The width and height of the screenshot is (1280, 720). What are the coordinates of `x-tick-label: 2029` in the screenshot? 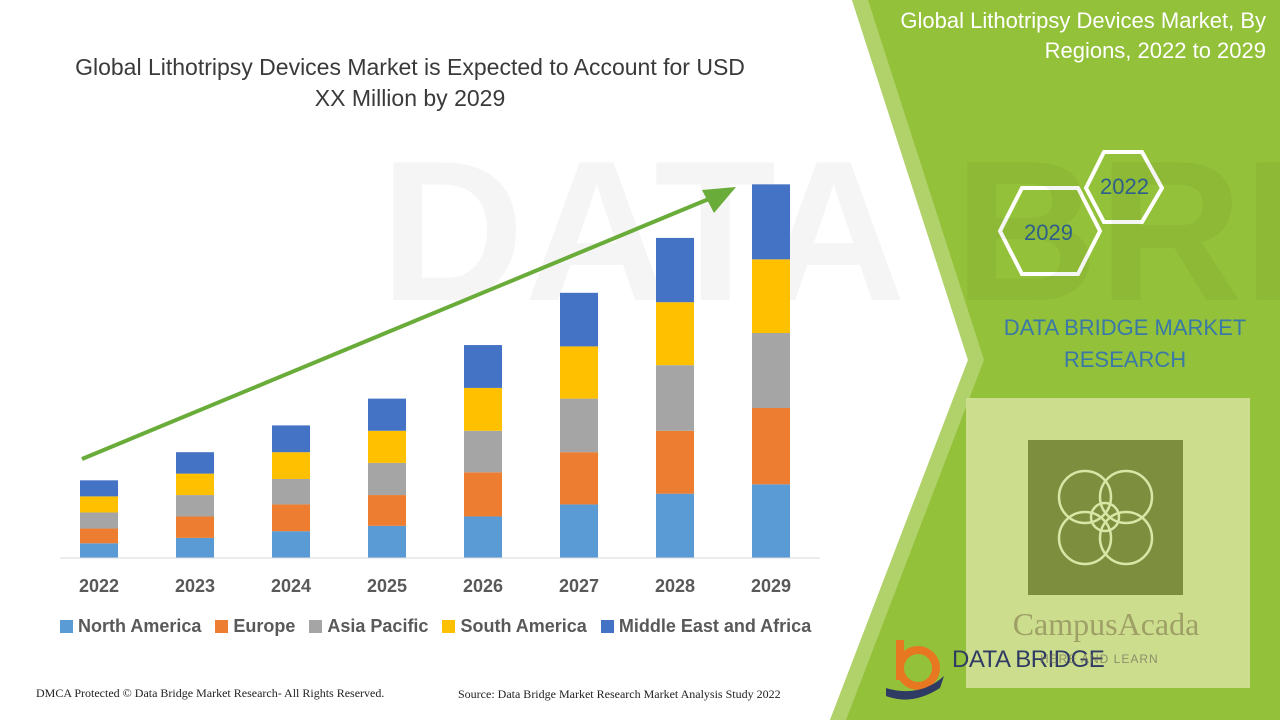 It's located at (771, 586).